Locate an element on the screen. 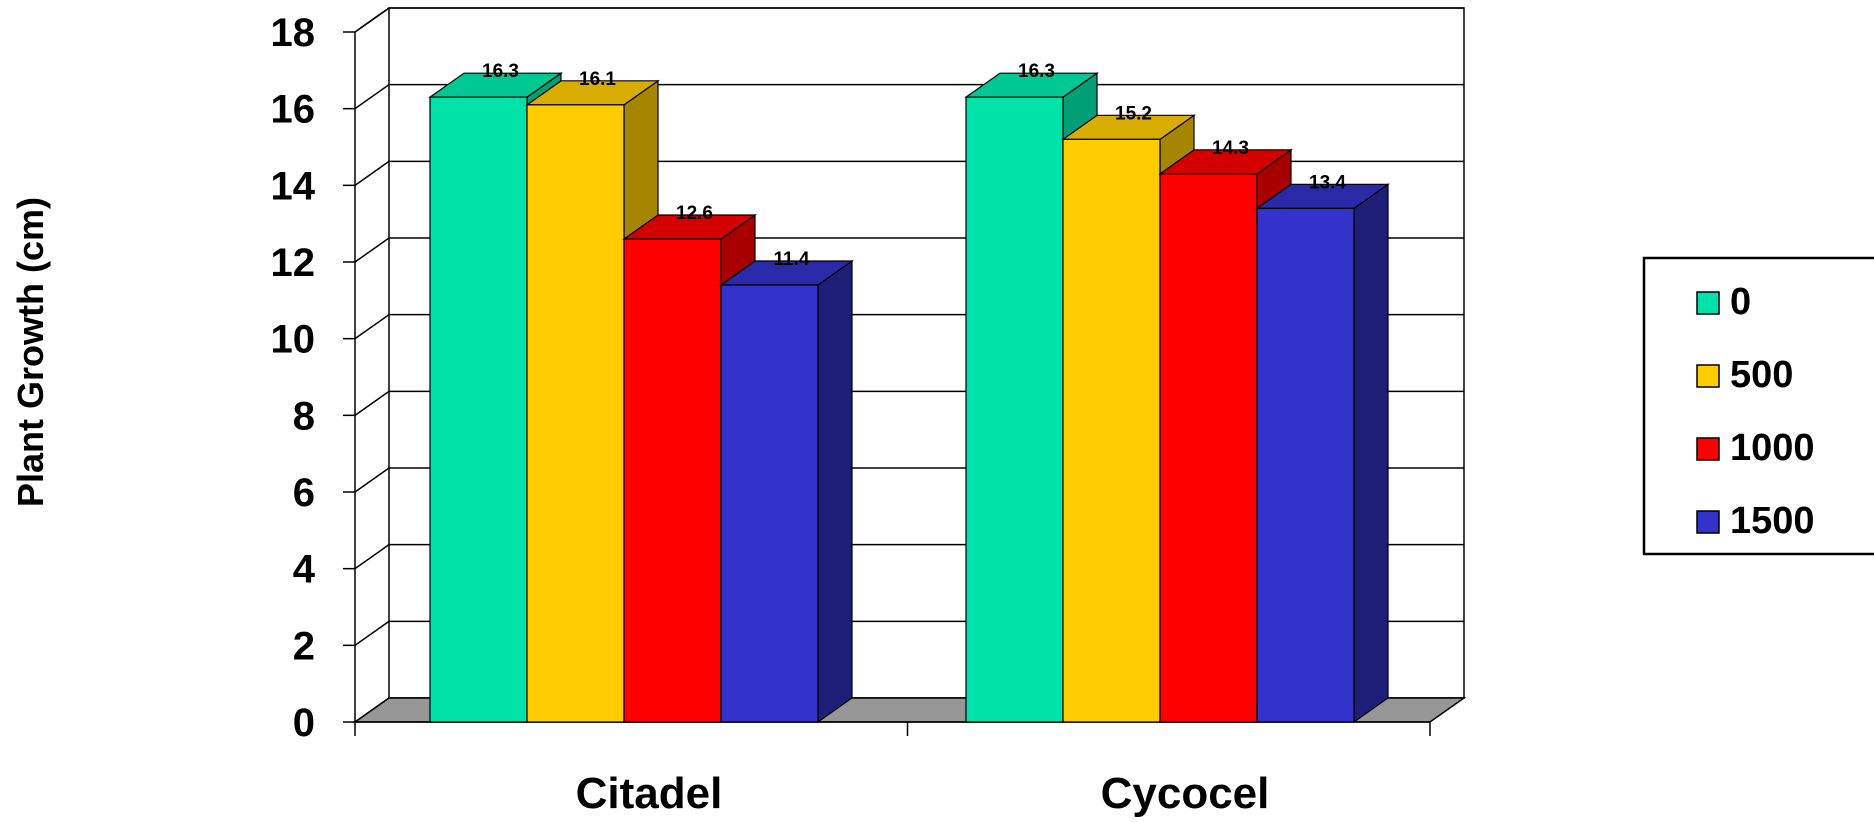 This screenshot has width=1874, height=822. data-label: 11.4 is located at coordinates (792, 259).